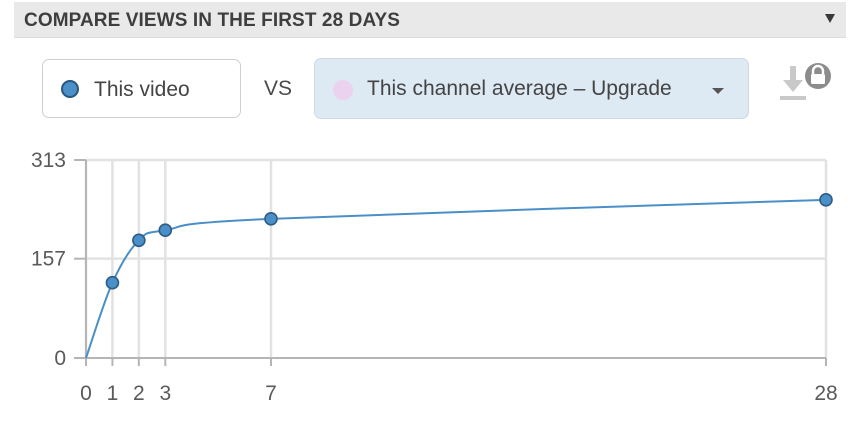 Image resolution: width=854 pixels, height=434 pixels. I want to click on this-video-legend-pill: This video, so click(141, 88).